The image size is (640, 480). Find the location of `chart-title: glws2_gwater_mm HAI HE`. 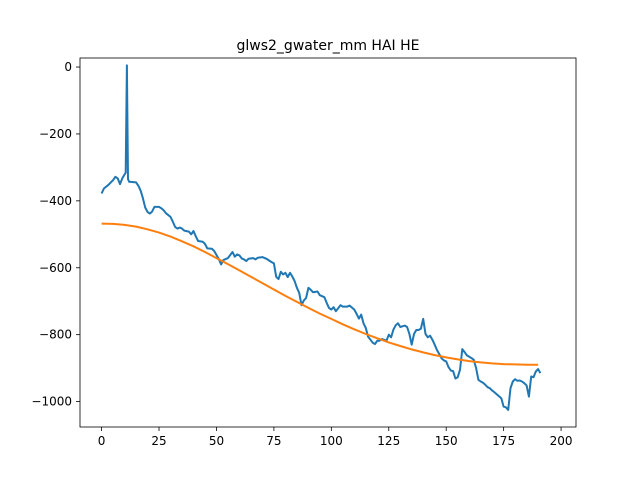

chart-title: glws2_gwater_mm HAI HE is located at coordinates (328, 46).